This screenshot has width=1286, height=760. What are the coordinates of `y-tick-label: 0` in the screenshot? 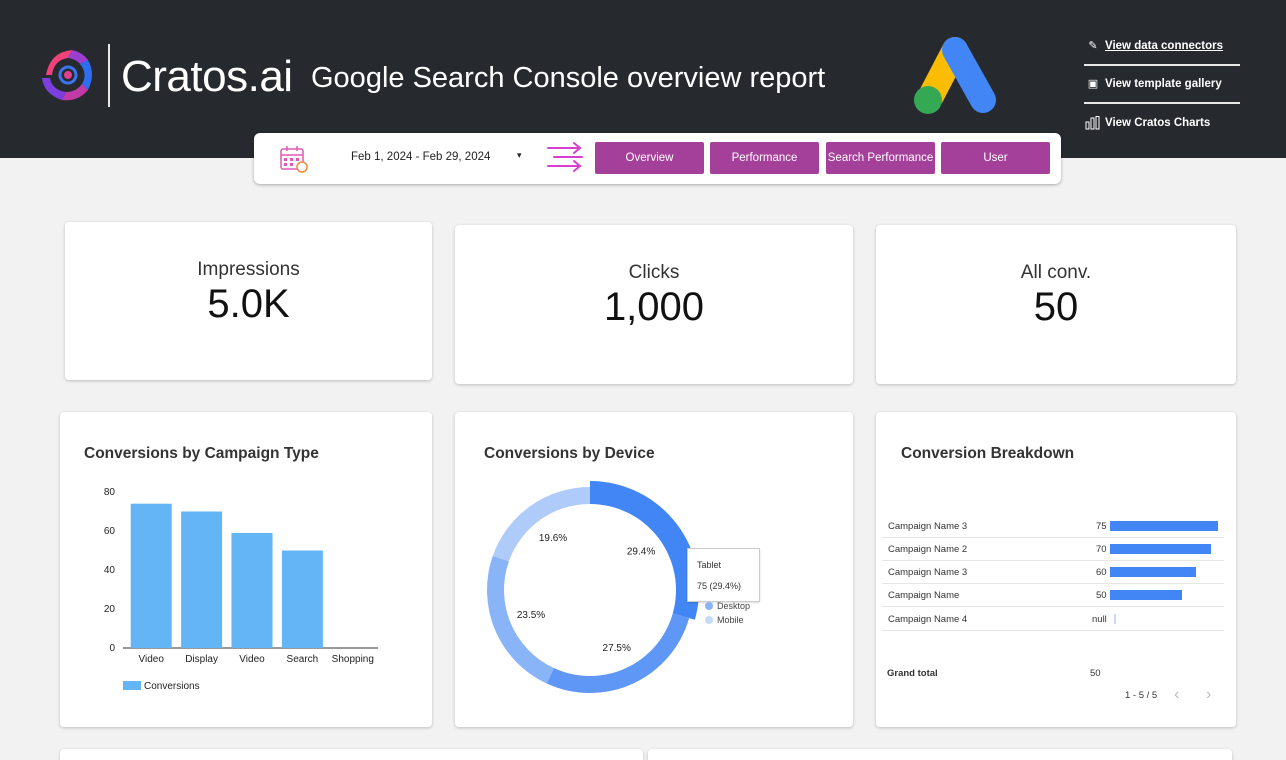 It's located at (112, 648).